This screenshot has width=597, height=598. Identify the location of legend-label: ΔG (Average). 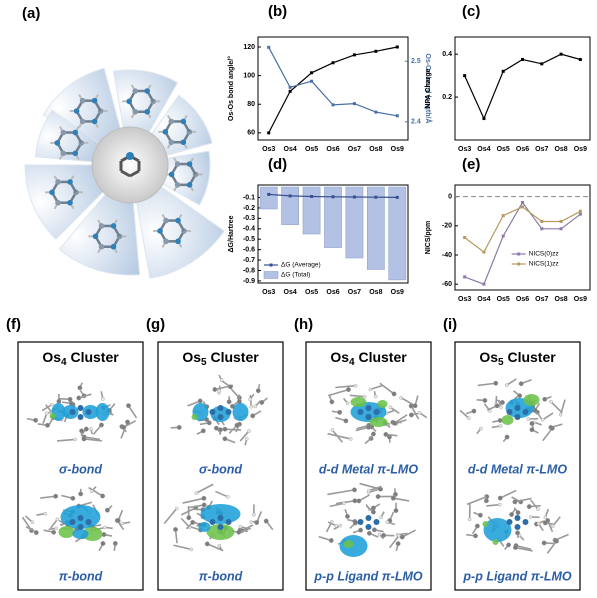
(301, 265).